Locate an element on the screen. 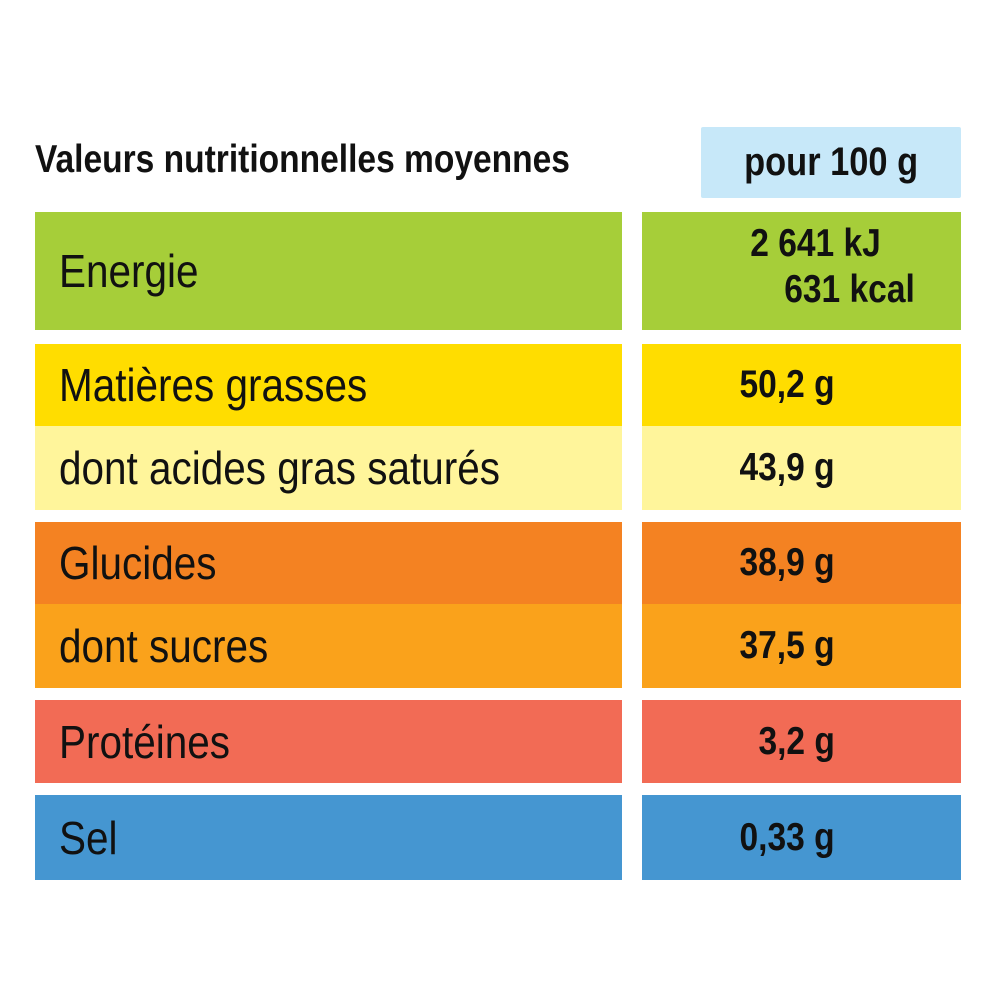 Image resolution: width=1000 pixels, height=1000 pixels. row-acides-gras-satures-label: dont acides gras saturés is located at coordinates (328, 468).